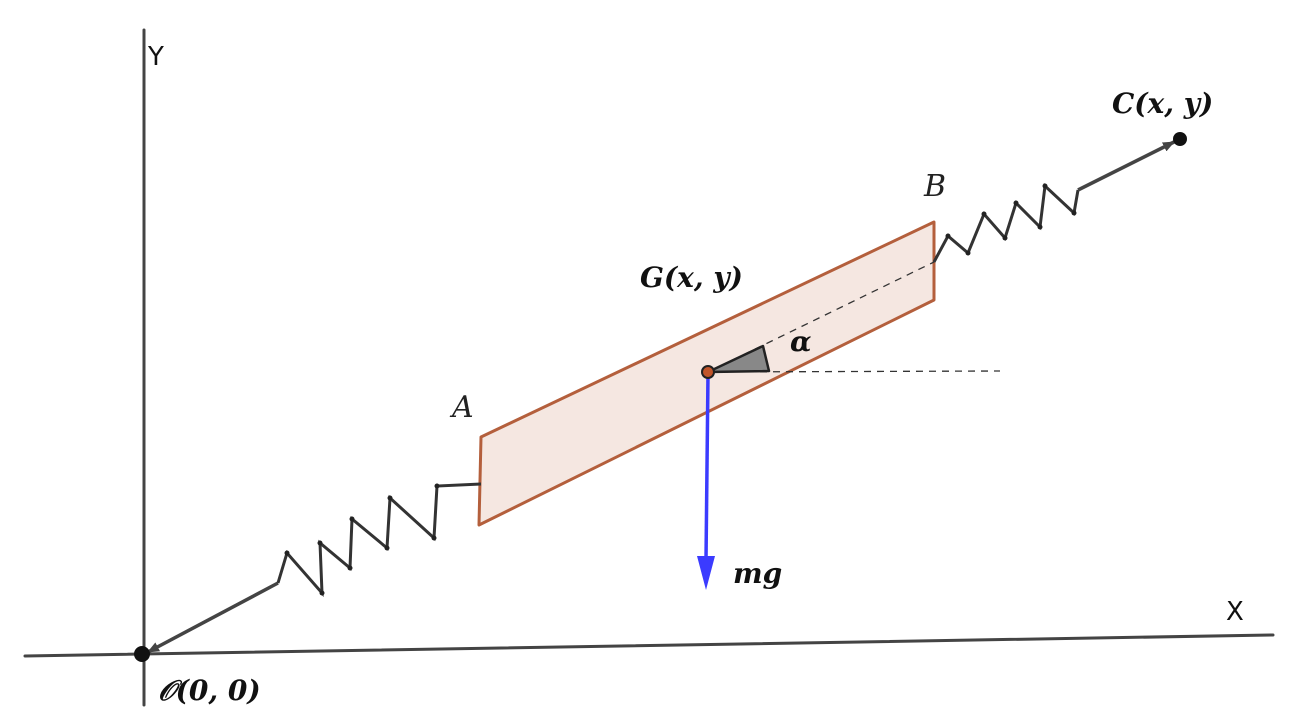 The image size is (1300, 724). Describe the element at coordinates (1126, 166) in the screenshot. I see `upper-spring-arrow` at that location.